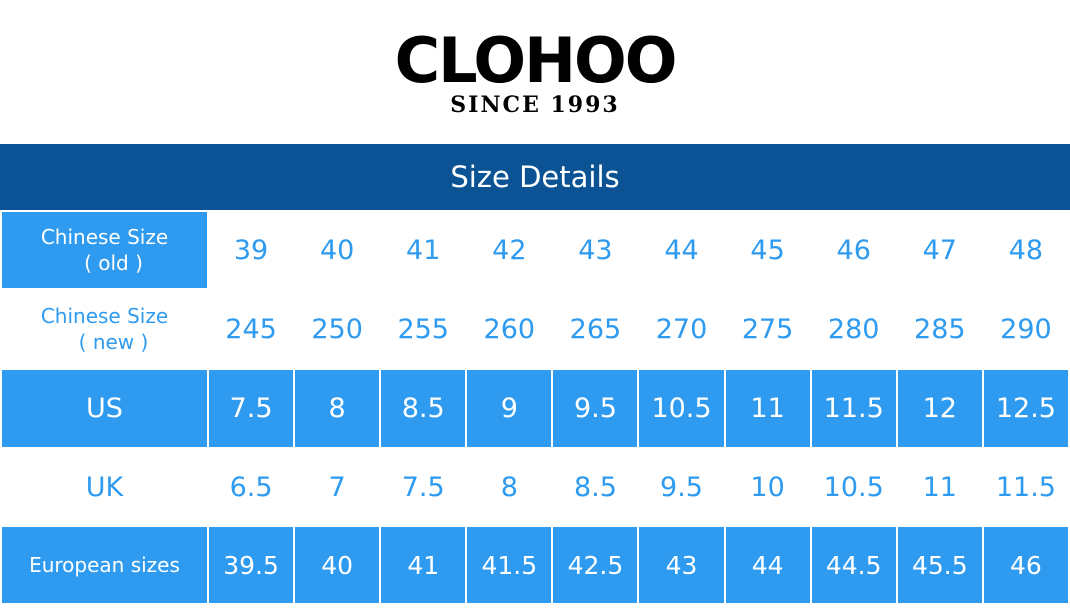 Image resolution: width=1070 pixels, height=614 pixels. I want to click on table-cell: 245, so click(251, 329).